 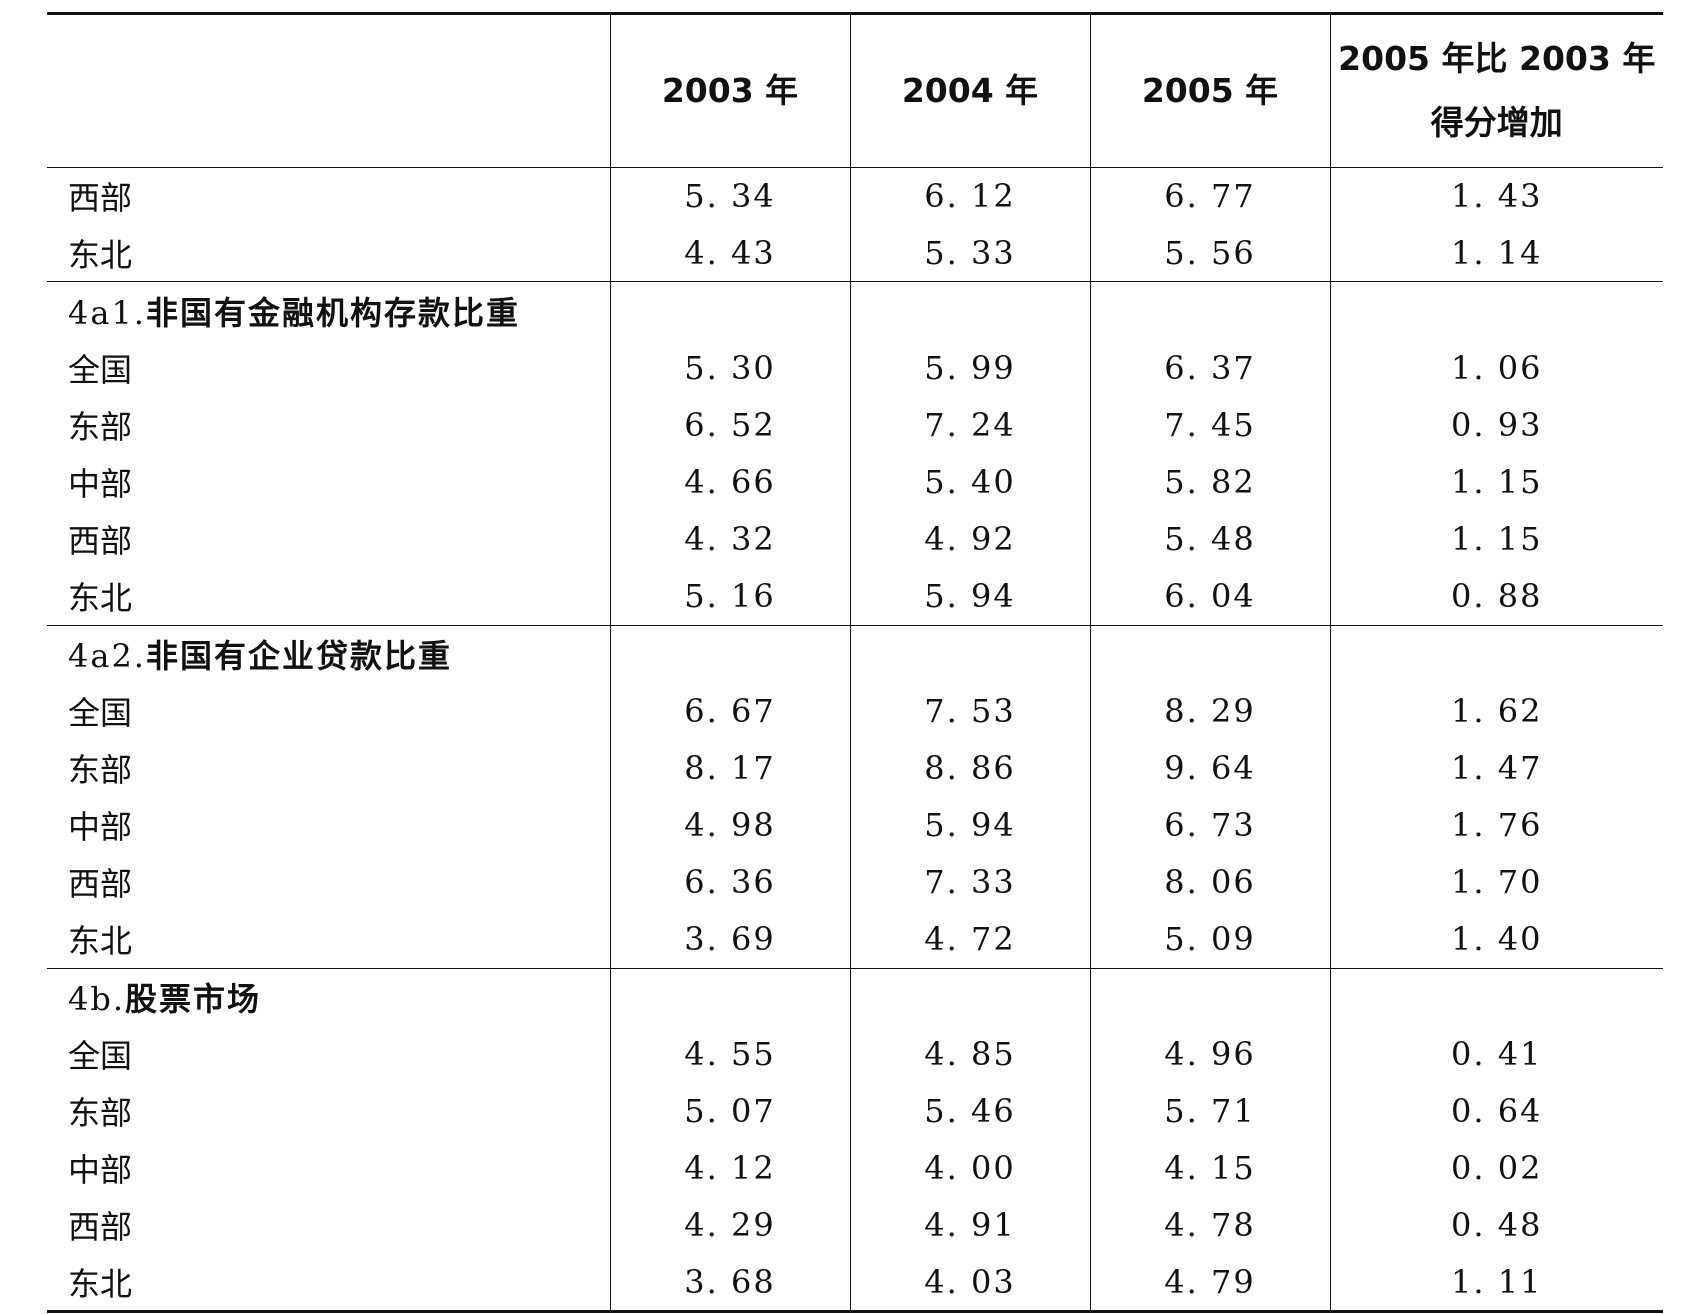 What do you see at coordinates (729, 939) in the screenshot?
I see `value-cell: 3. 69` at bounding box center [729, 939].